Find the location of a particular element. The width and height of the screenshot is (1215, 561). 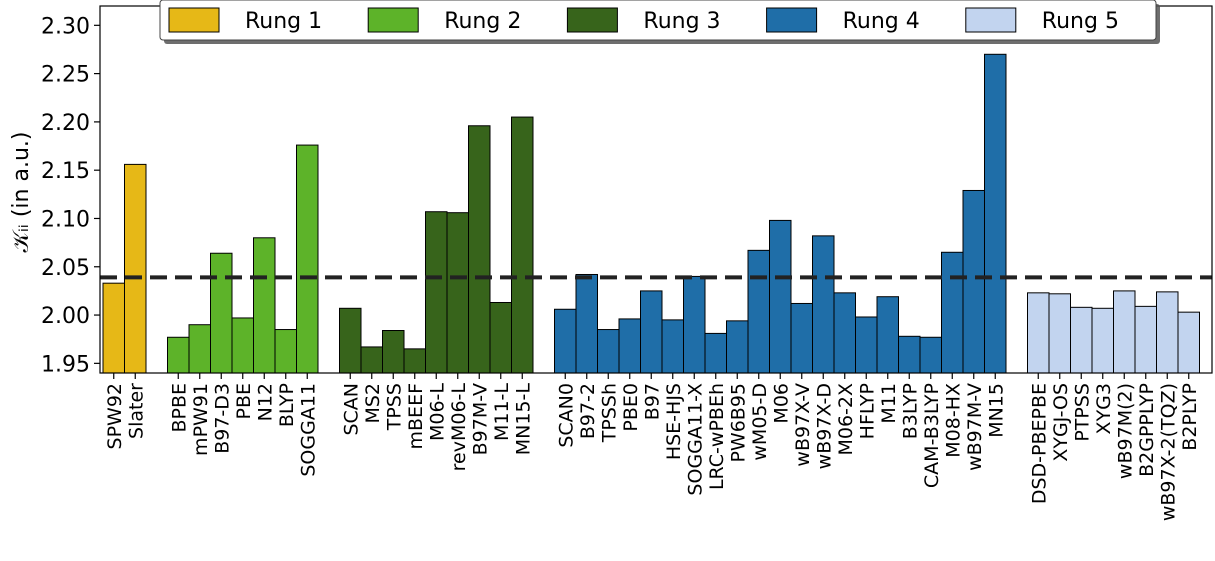

x-tick-label: MN15-L is located at coordinates (523, 419).